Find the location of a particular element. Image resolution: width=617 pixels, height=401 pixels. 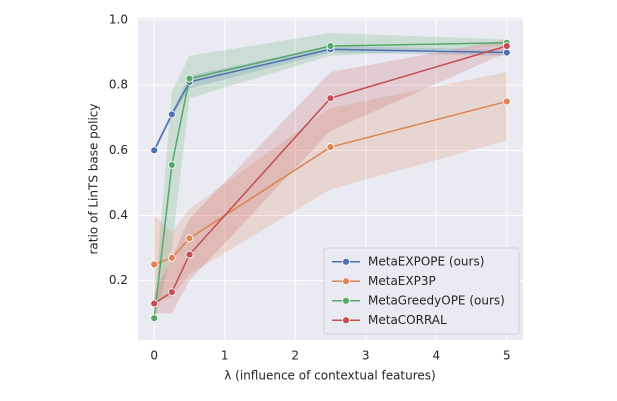

x-tick-label: 1 is located at coordinates (225, 356).